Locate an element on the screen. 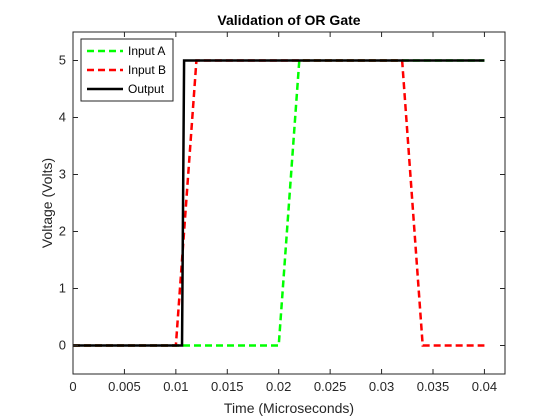 This screenshot has width=560, height=420. x-tick-label: 0.01 is located at coordinates (175, 386).